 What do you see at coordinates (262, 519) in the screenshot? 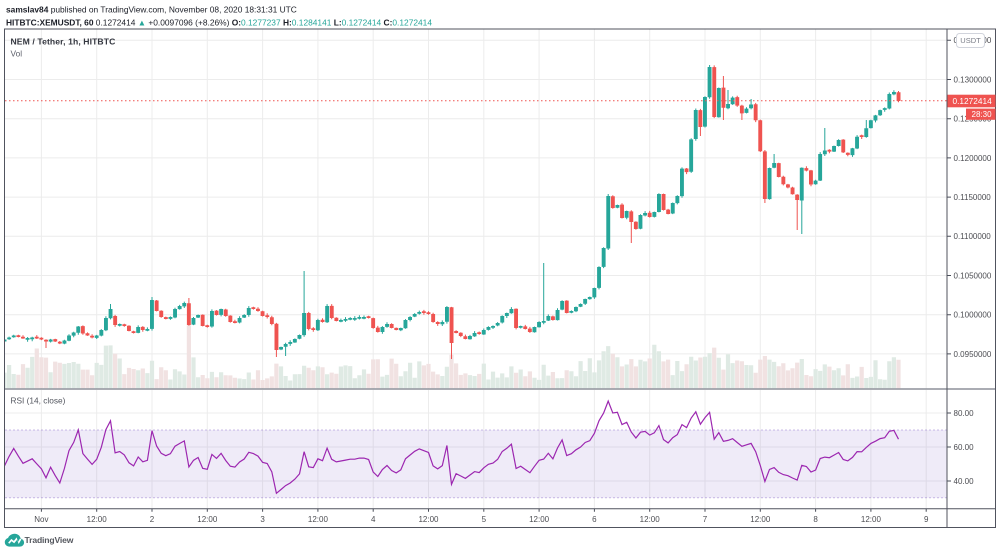
I see `svg-text: 3` at bounding box center [262, 519].